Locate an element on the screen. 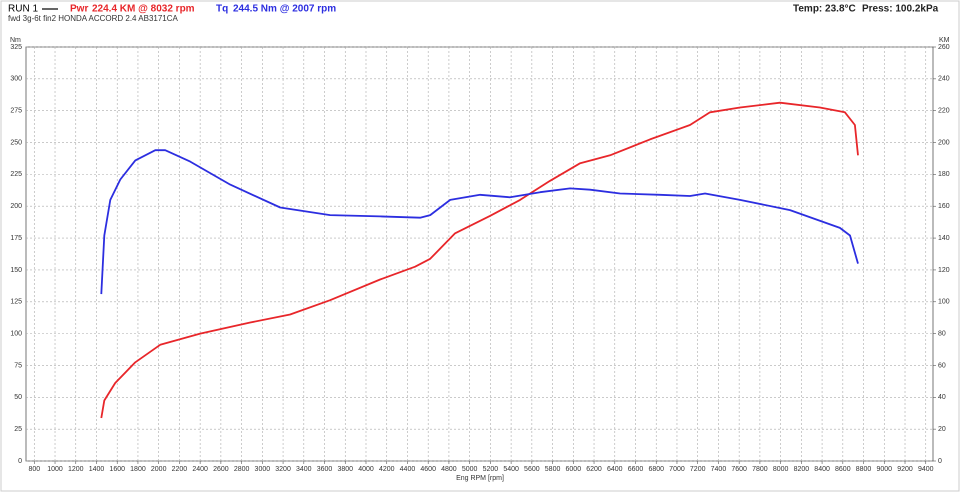 Image resolution: width=960 pixels, height=492 pixels. x-tick-label: 8800 is located at coordinates (864, 469).